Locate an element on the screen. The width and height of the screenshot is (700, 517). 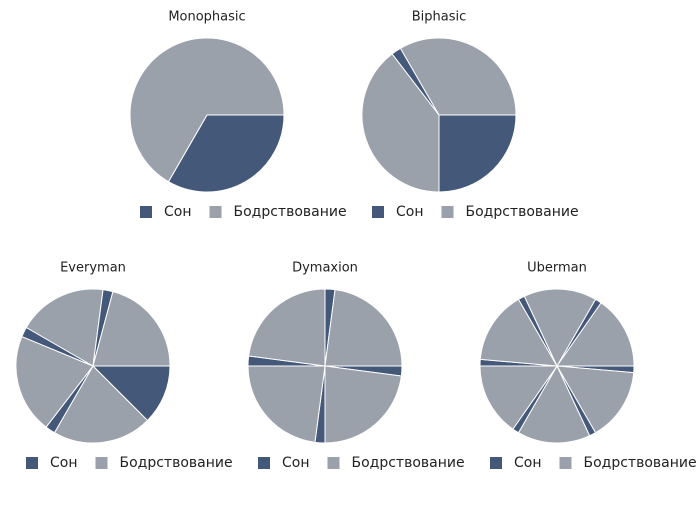
chart-title: Everyman is located at coordinates (93, 268).